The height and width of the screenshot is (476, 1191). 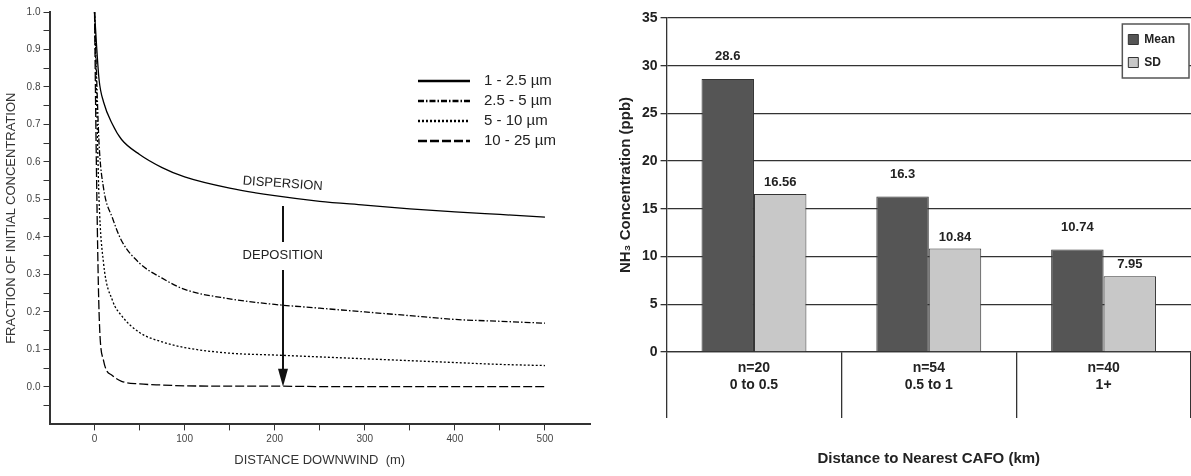 I want to click on y-tick-label: 15, so click(x=649, y=207).